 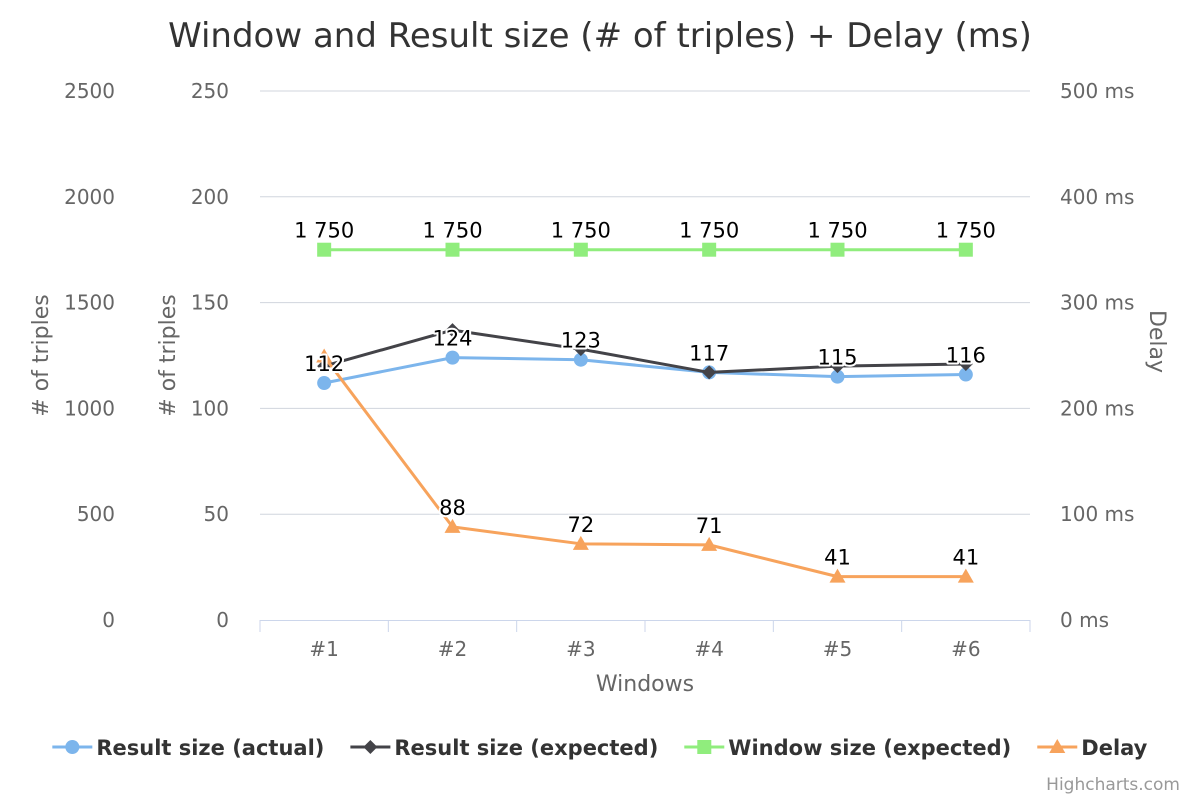 What do you see at coordinates (452, 649) in the screenshot?
I see `x-tick-label: #2` at bounding box center [452, 649].